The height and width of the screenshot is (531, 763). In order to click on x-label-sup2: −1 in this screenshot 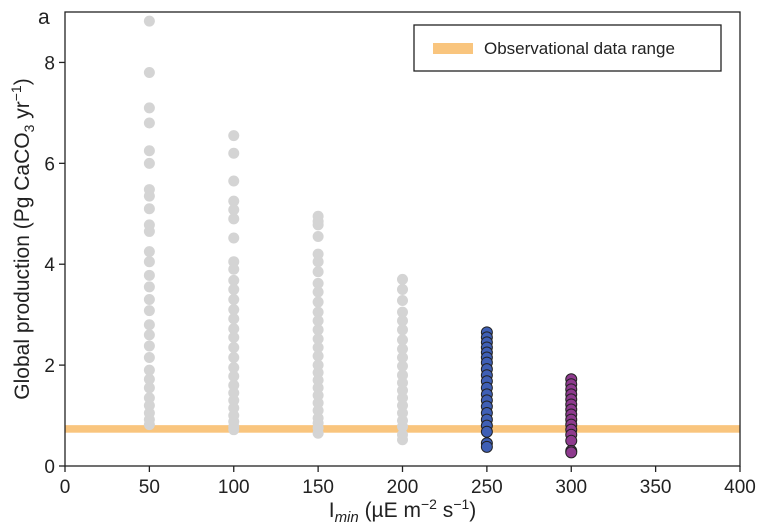, I will do `click(461, 504)`.